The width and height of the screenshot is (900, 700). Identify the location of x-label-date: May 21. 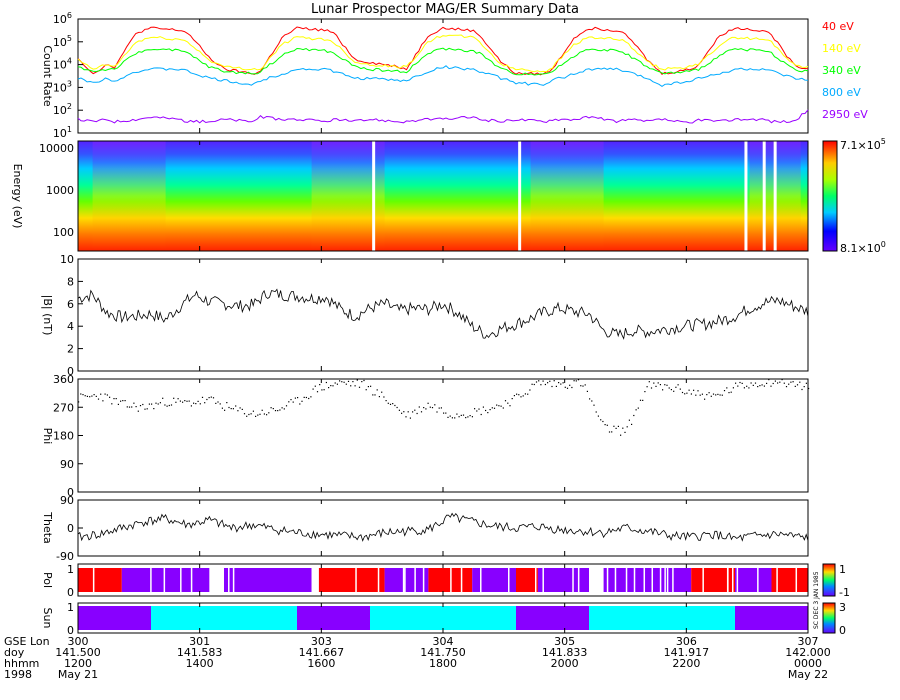
(78, 674).